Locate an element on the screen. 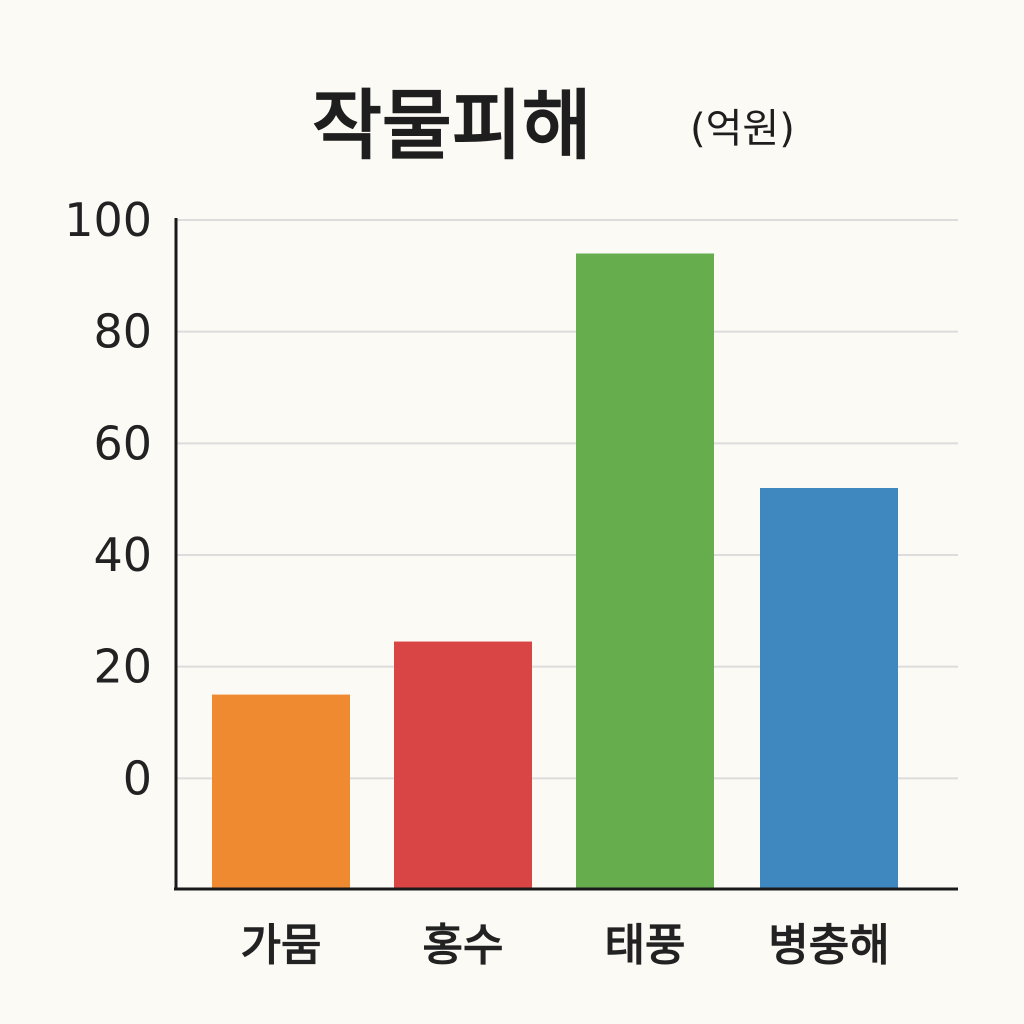 The width and height of the screenshot is (1024, 1024). chart-title: 작물피해 is located at coordinates (452, 125).